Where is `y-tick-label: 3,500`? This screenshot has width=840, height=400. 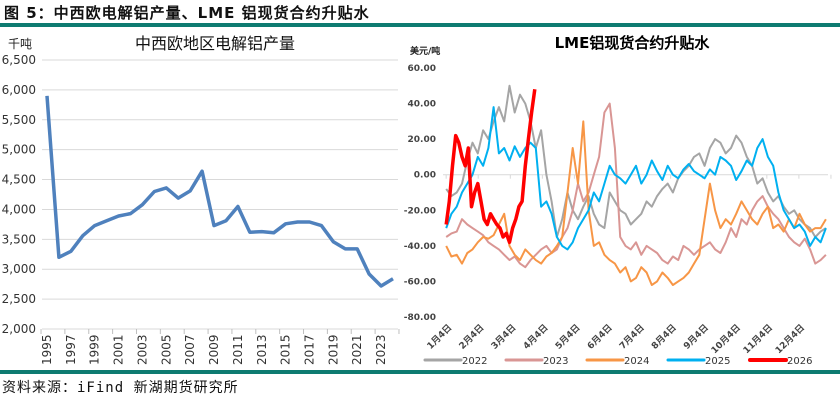
y-tick-label: 3,500 is located at coordinates (19, 239).